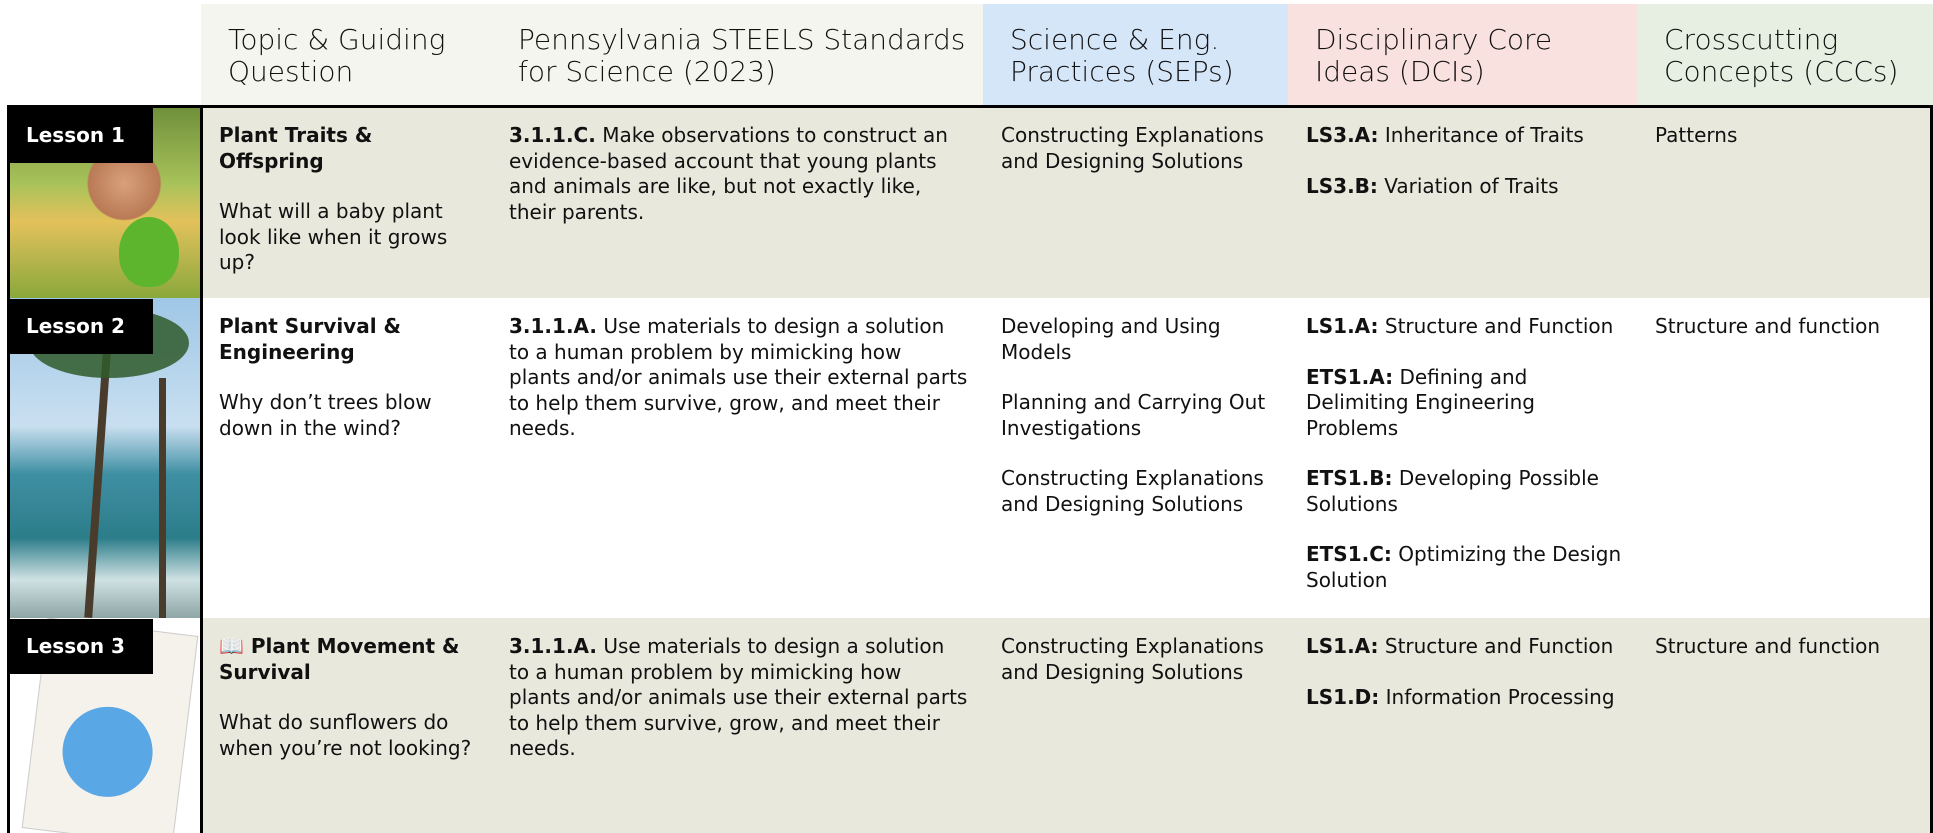 This screenshot has height=833, width=1933. I want to click on sep-item: Developing and Using Models, so click(1111, 339).